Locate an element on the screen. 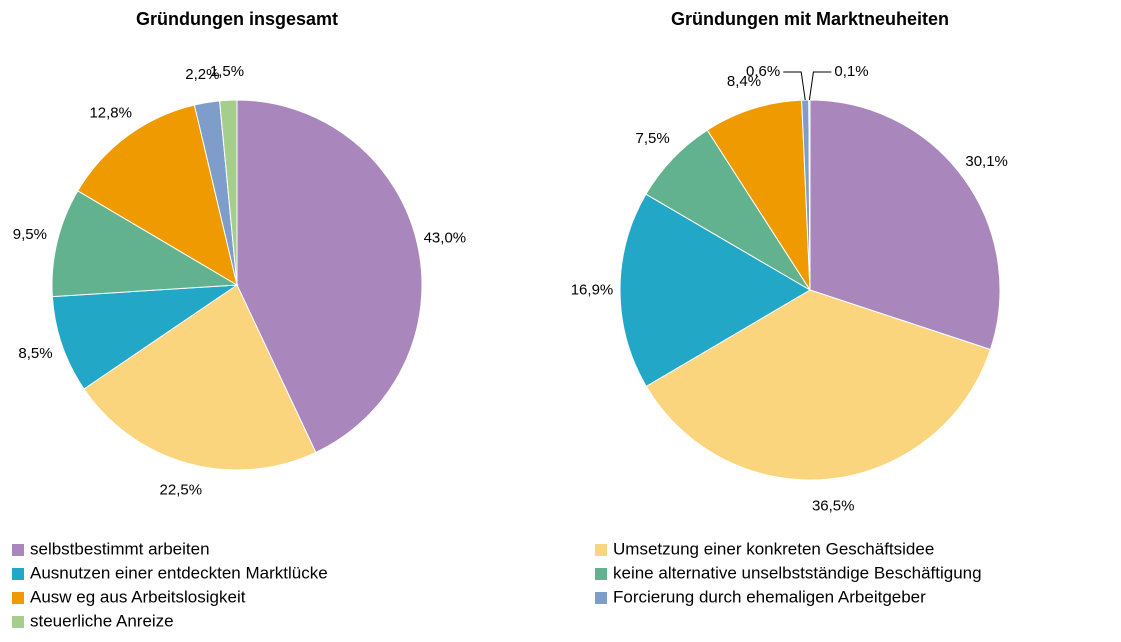 This screenshot has height=642, width=1121. legend-label: steuerliche Anreize is located at coordinates (102, 620).